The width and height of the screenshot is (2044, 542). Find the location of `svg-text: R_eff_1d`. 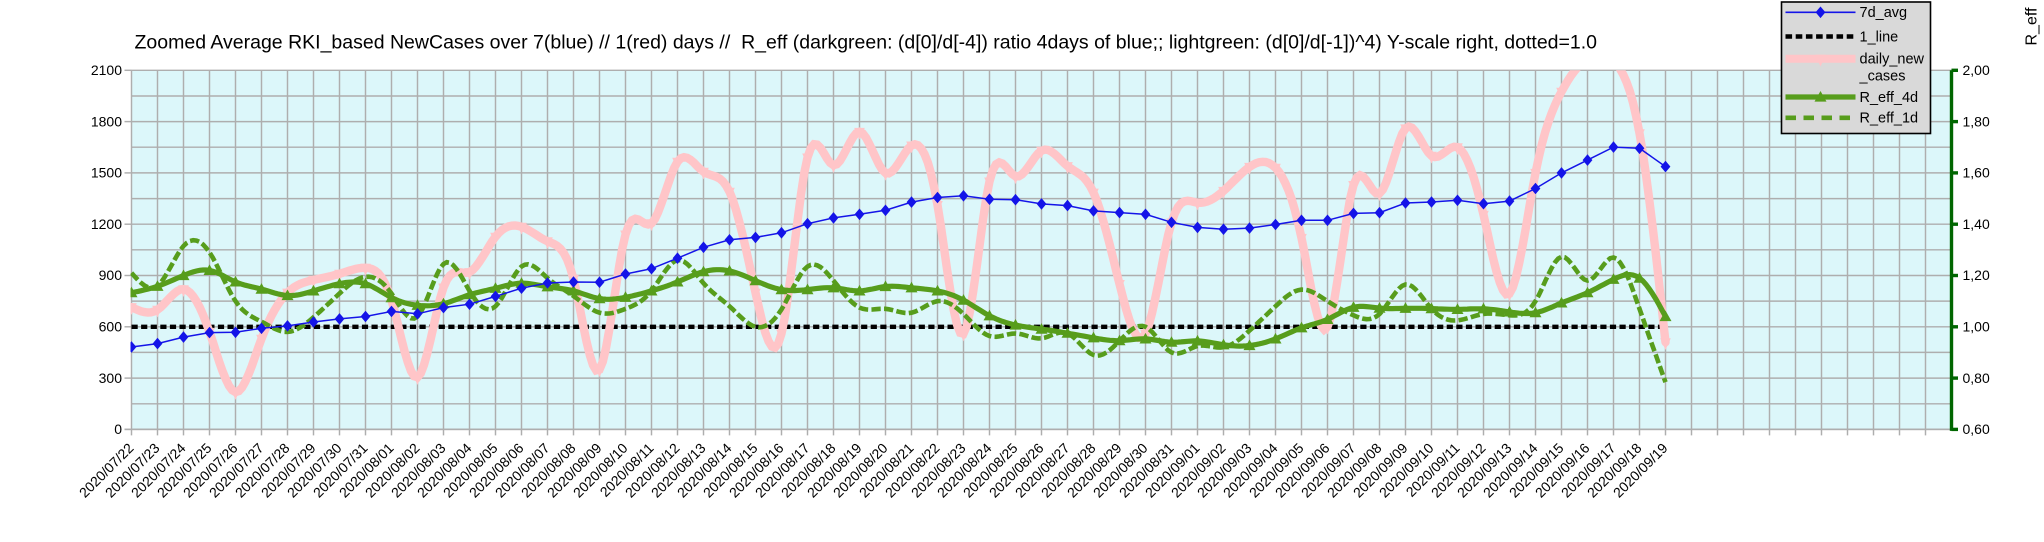

svg-text: R_eff_1d is located at coordinates (1889, 119).